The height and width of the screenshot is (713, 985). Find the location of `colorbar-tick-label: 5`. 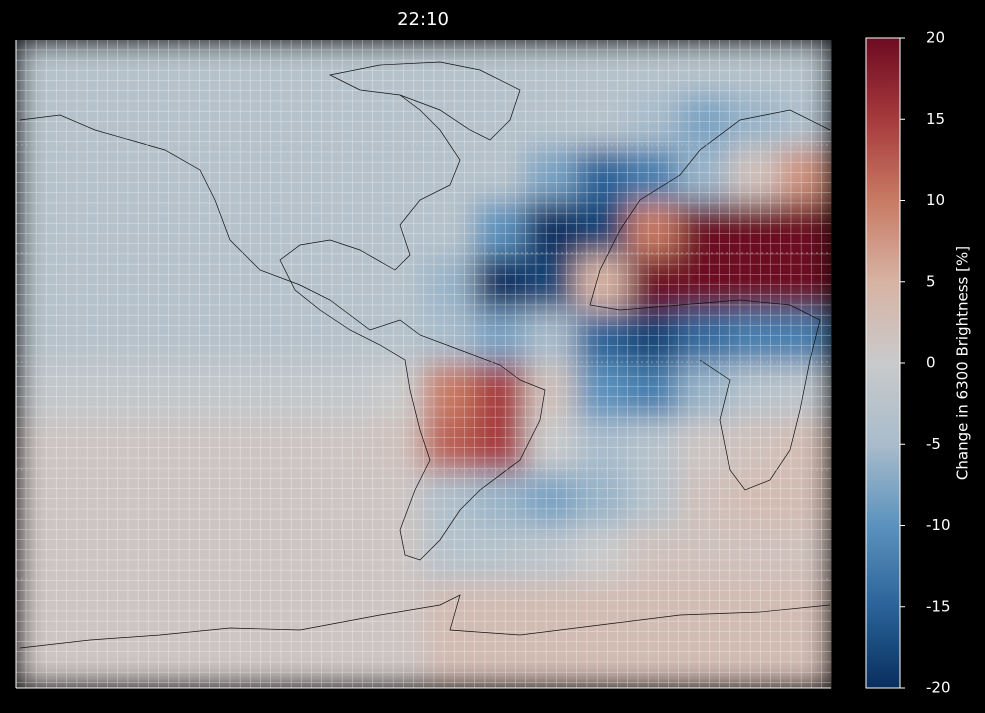

colorbar-tick-label: 5 is located at coordinates (931, 281).